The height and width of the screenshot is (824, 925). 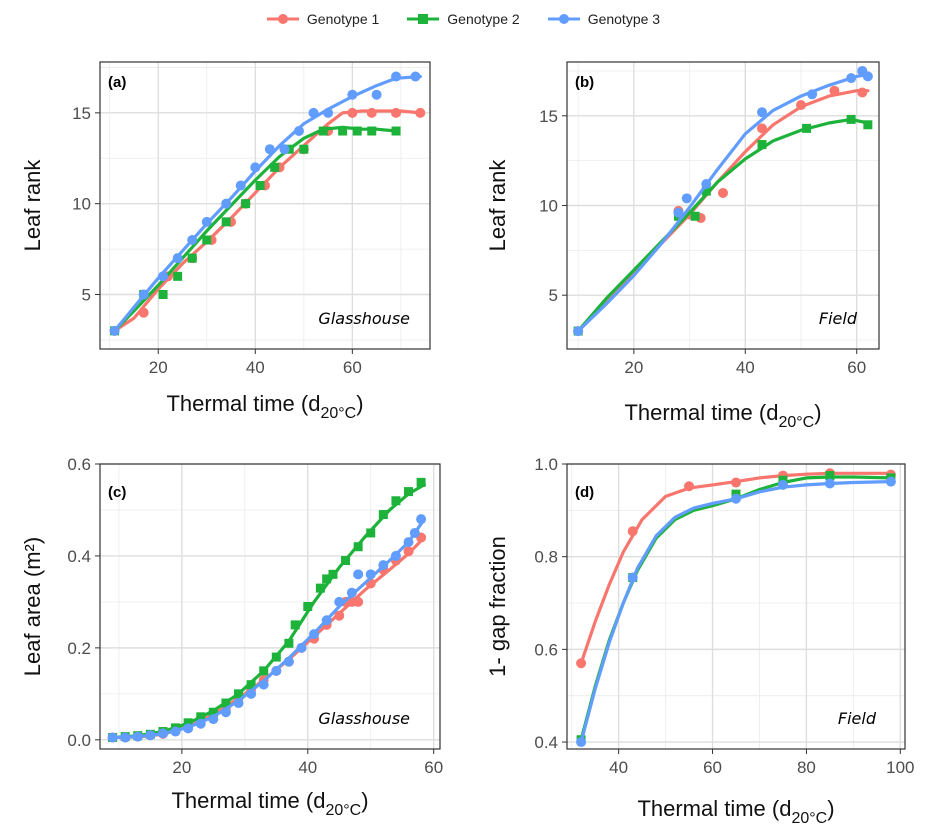 What do you see at coordinates (900, 767) in the screenshot?
I see `x-tick-label: 100` at bounding box center [900, 767].